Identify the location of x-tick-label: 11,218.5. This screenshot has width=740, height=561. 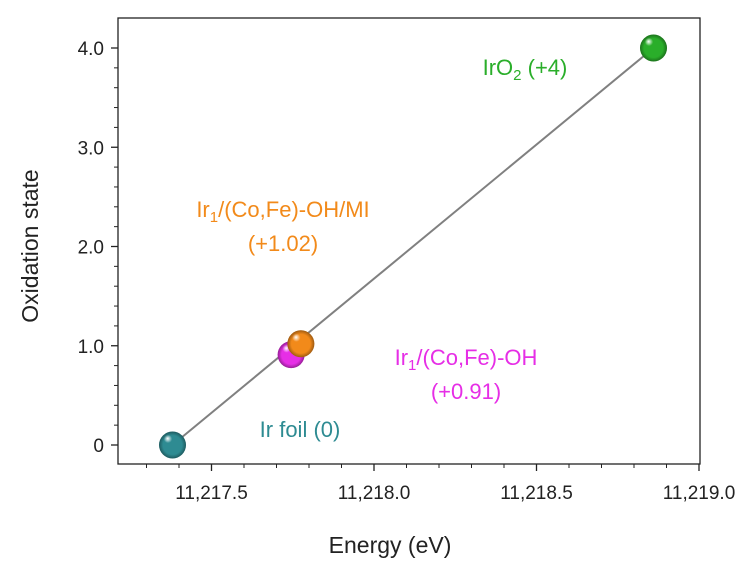
(536, 493).